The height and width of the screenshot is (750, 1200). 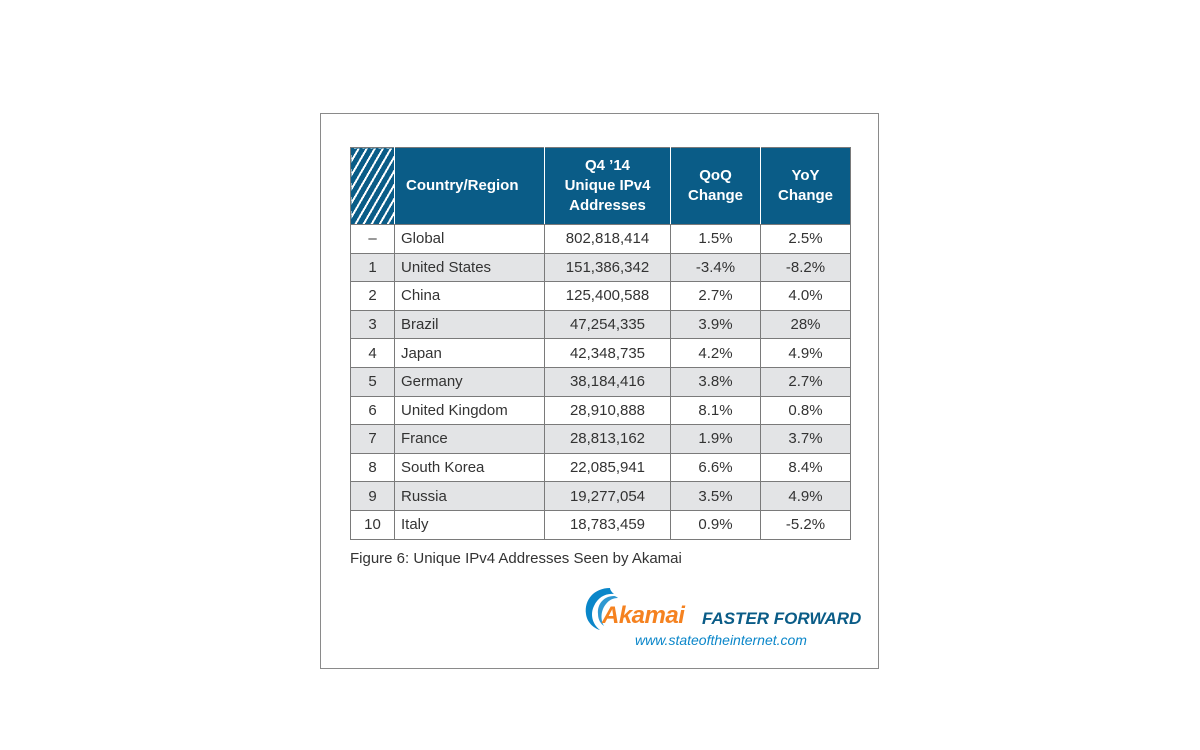 I want to click on rank-cell: –, so click(x=372, y=239).